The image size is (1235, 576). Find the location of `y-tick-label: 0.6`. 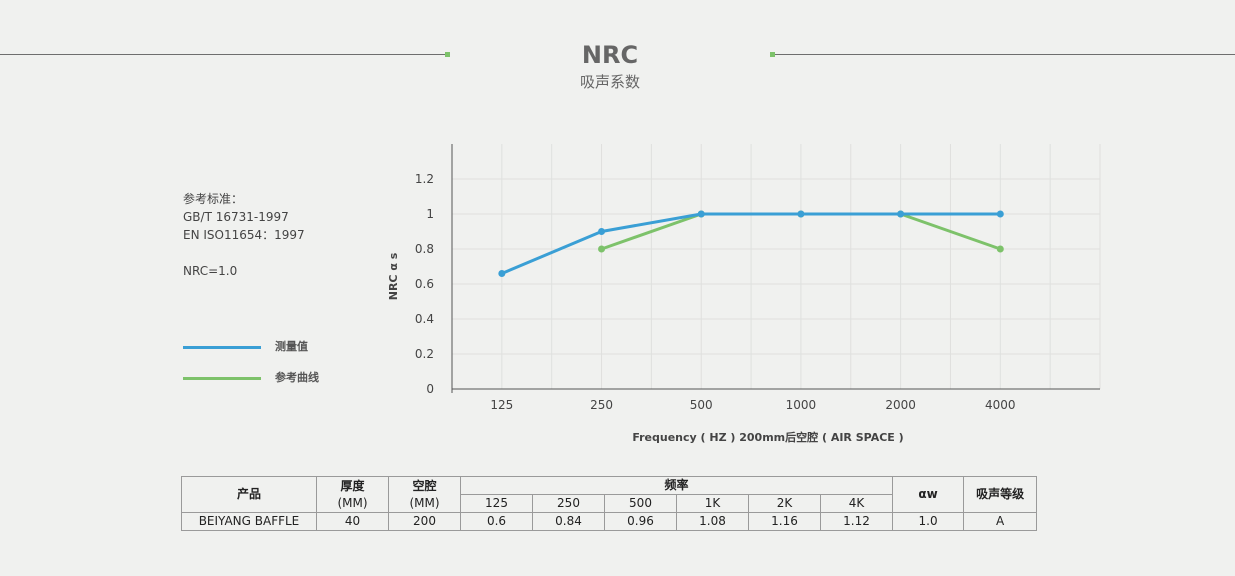

y-tick-label: 0.6 is located at coordinates (424, 284).